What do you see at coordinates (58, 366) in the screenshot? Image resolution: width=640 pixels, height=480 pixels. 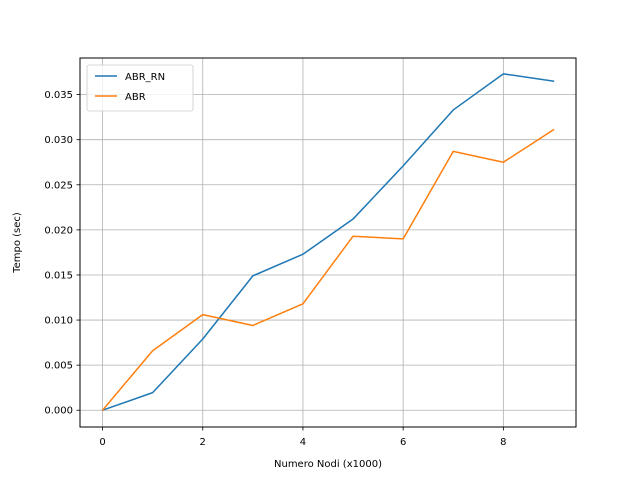 I see `y-tick-label: 0.005` at bounding box center [58, 366].